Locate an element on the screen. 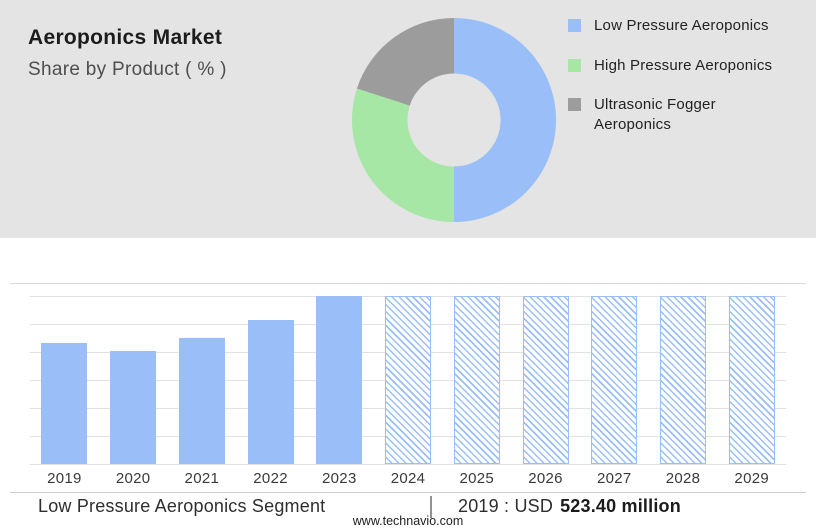 The width and height of the screenshot is (816, 528). hero-text: Aeroponics Market Share by Product ( % ) is located at coordinates (127, 53).